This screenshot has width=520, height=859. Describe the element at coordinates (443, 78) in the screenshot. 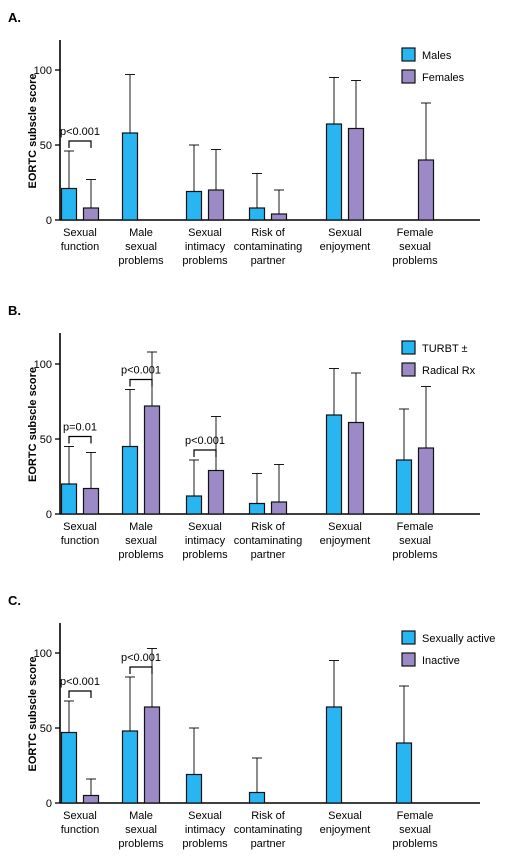

I see `legend-label: Females` at that location.